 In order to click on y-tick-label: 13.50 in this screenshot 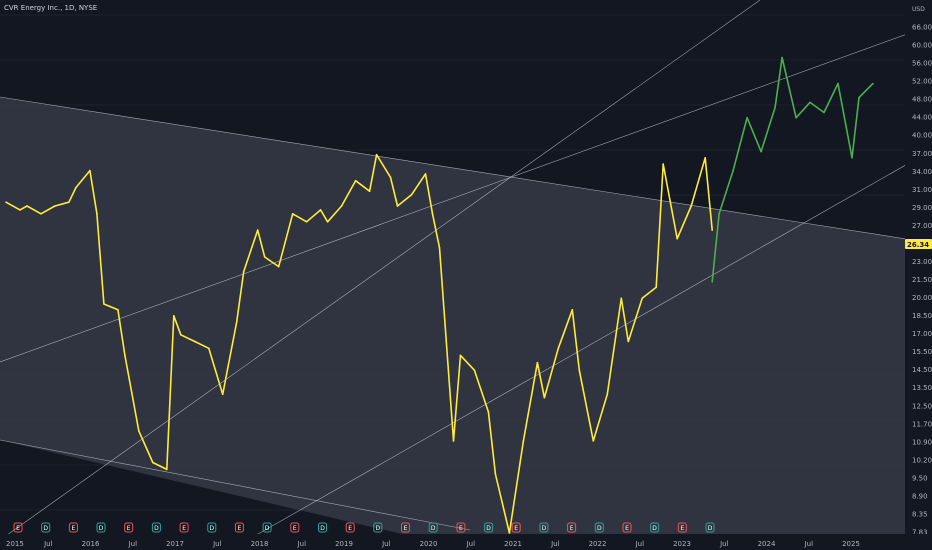, I will do `click(922, 388)`.